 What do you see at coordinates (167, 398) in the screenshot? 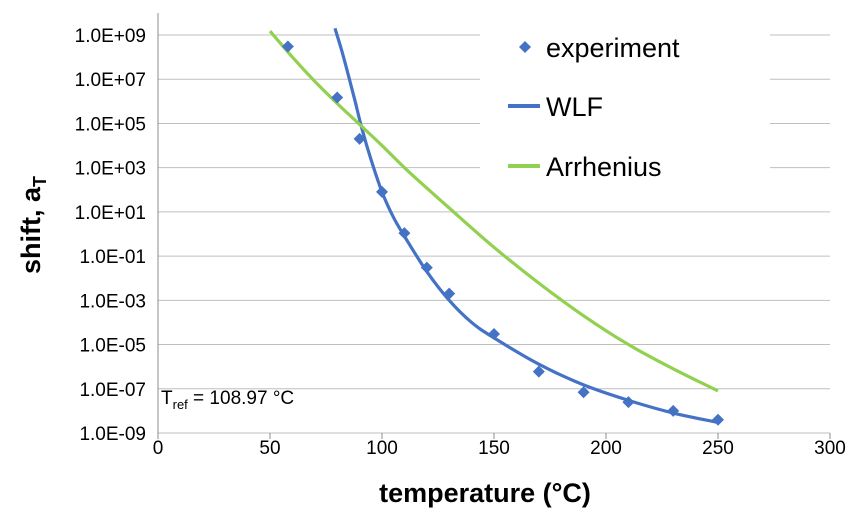
I see `tref-annotation-prefix: T` at bounding box center [167, 398].